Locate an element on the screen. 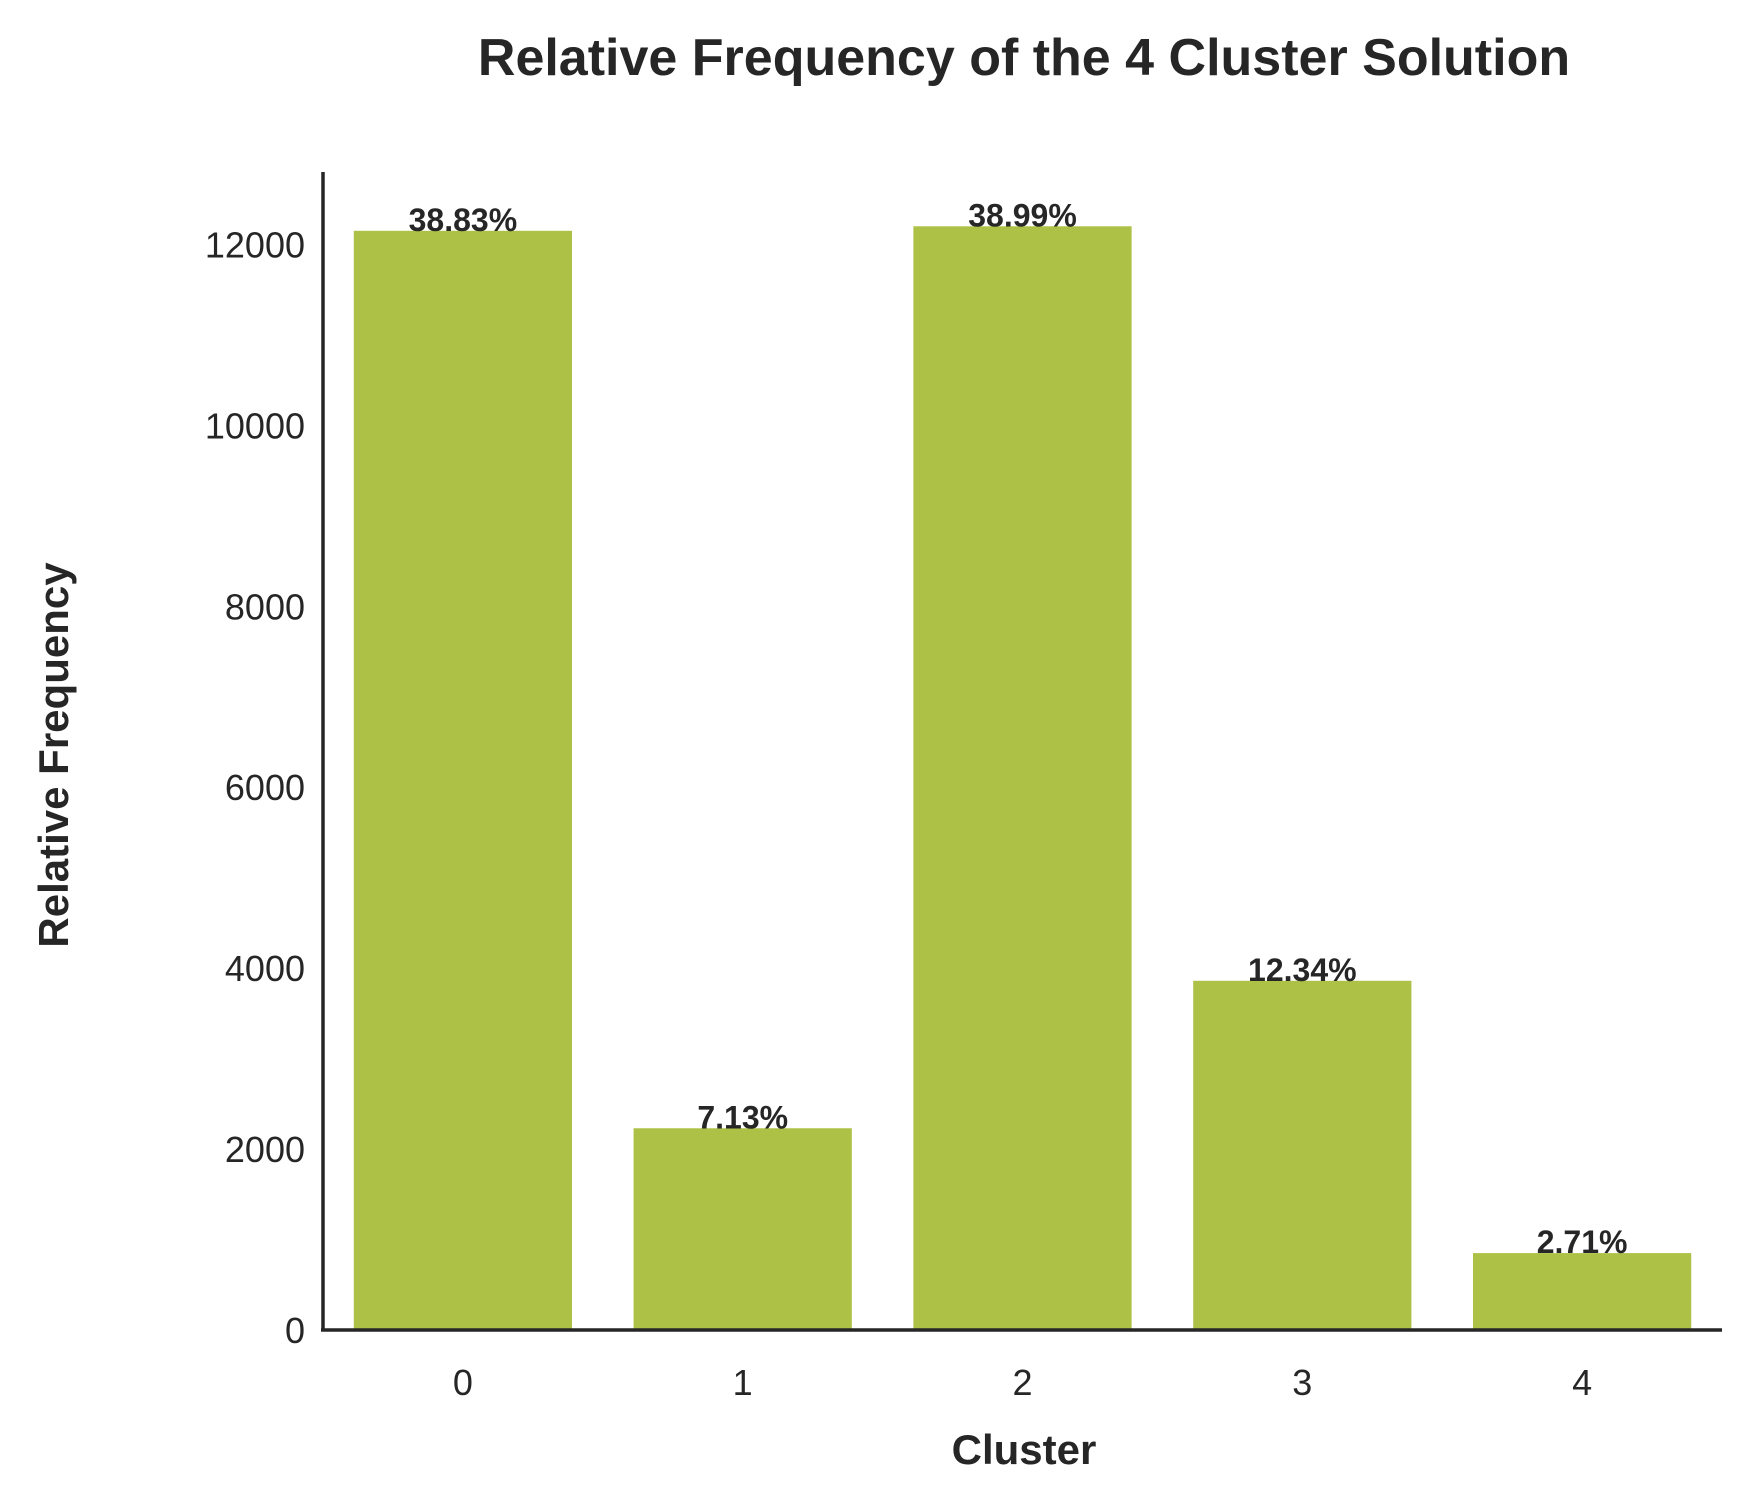 The width and height of the screenshot is (1749, 1510). y-tick-label: 2000 is located at coordinates (265, 1149).